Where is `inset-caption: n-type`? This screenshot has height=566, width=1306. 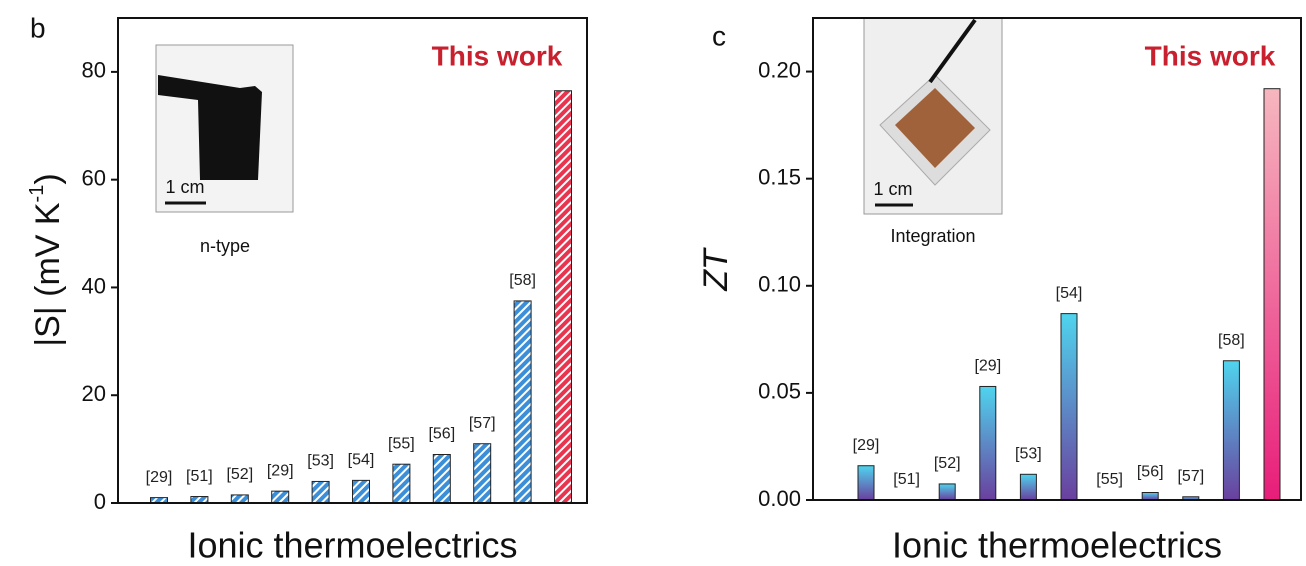 inset-caption: n-type is located at coordinates (225, 246).